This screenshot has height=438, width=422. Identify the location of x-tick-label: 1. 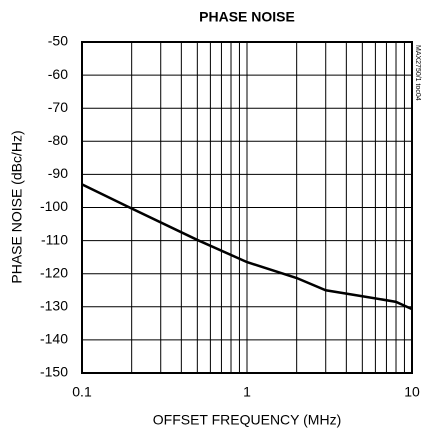
(247, 392).